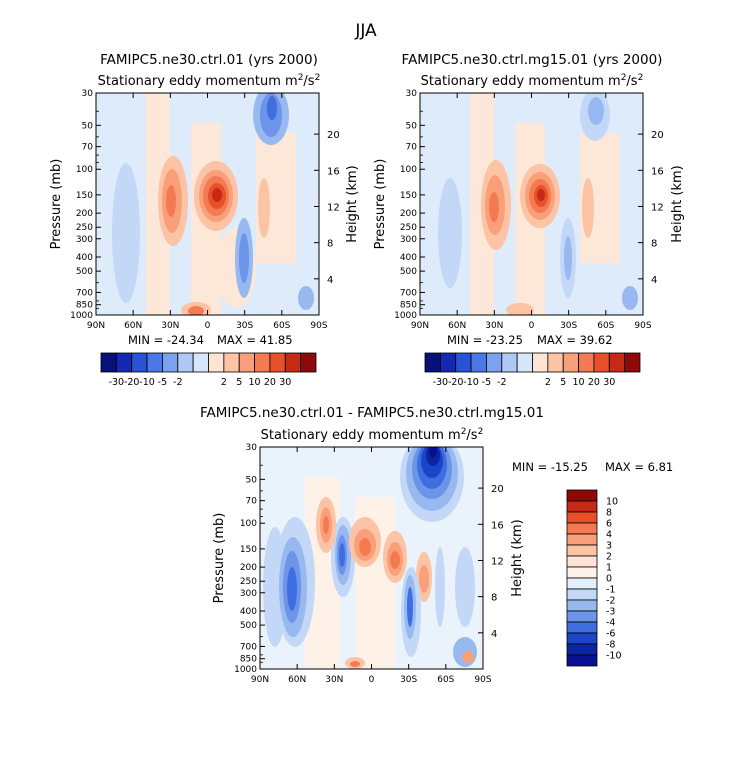 Image resolution: width=733 pixels, height=762 pixels. I want to click on colorbar-label: 10, so click(255, 382).